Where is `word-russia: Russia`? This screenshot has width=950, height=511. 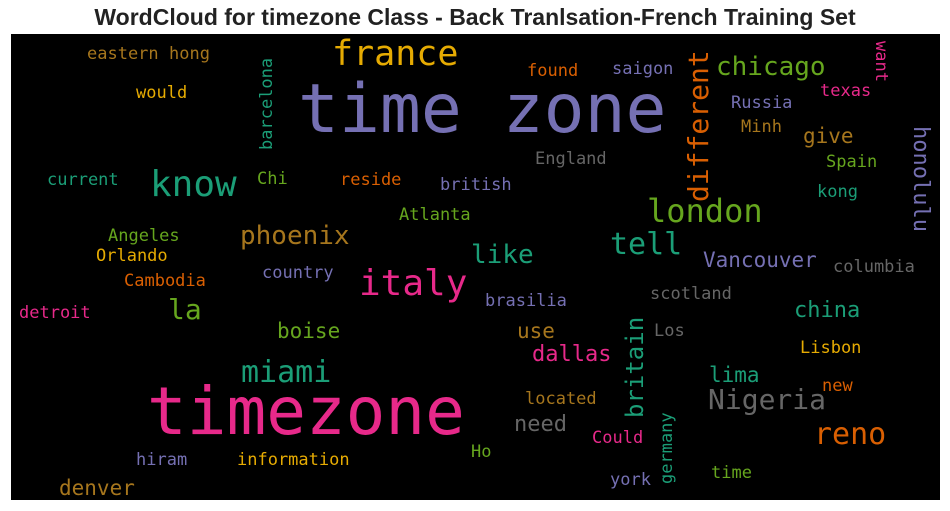 word-russia: Russia is located at coordinates (762, 103).